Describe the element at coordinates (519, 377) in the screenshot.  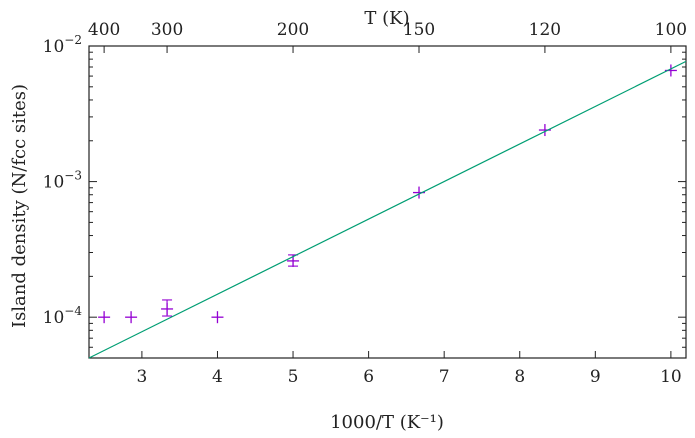
I see `x-tick-label: 8` at that location.